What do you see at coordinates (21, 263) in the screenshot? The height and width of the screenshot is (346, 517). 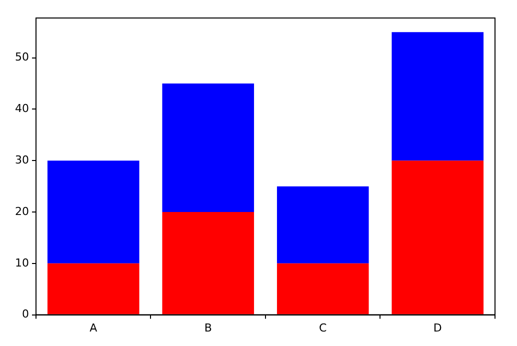 I see `y-tick-label: 10` at bounding box center [21, 263].